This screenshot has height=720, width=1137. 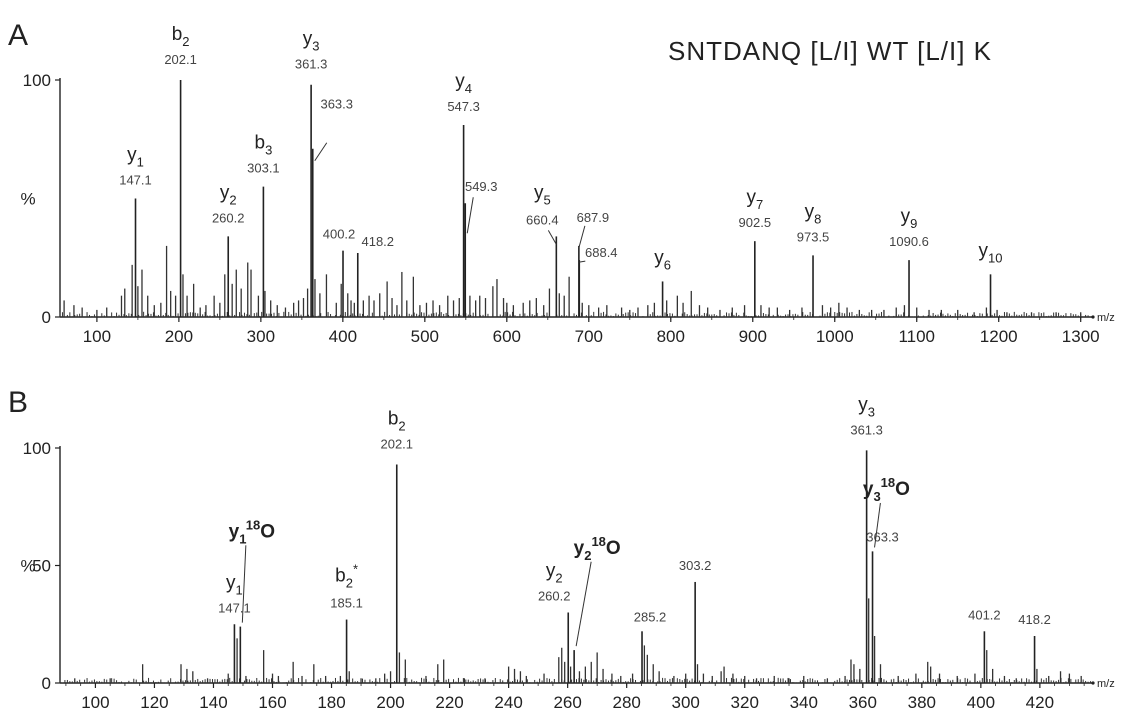 I want to click on ion-label: y6, so click(x=662, y=259).